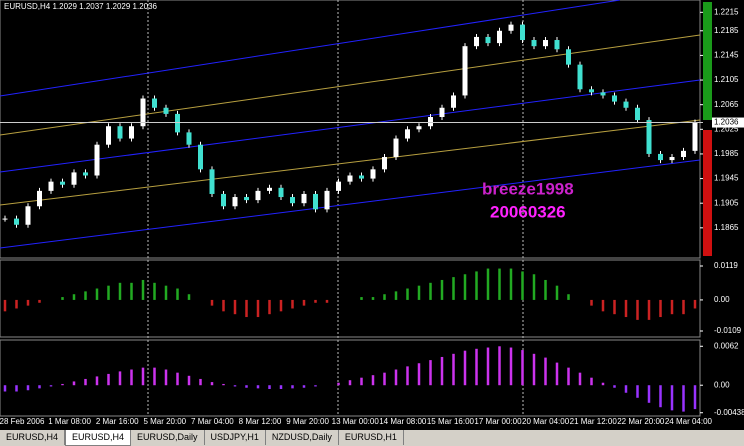  I want to click on chart-tab: USDJPY,H1, so click(235, 437).